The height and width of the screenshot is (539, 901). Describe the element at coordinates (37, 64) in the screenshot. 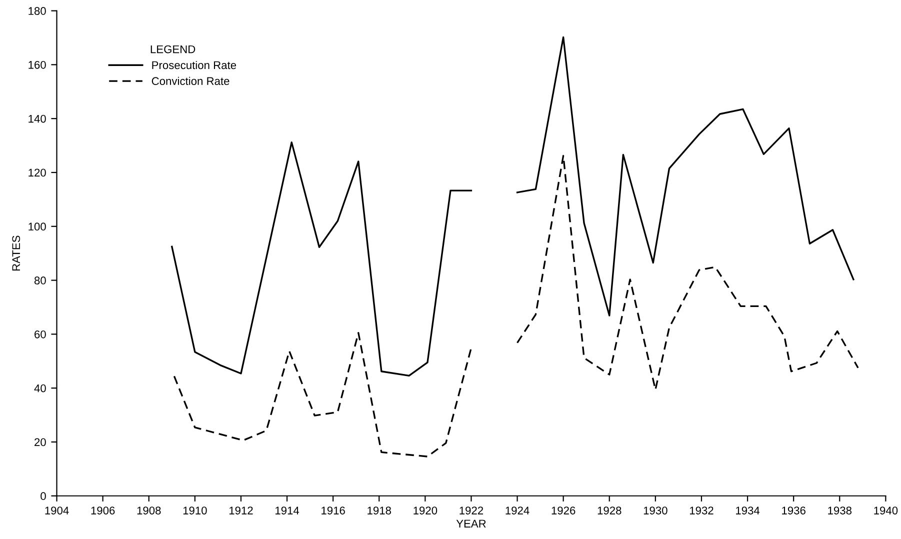

I see `y-tick-label: 160` at that location.